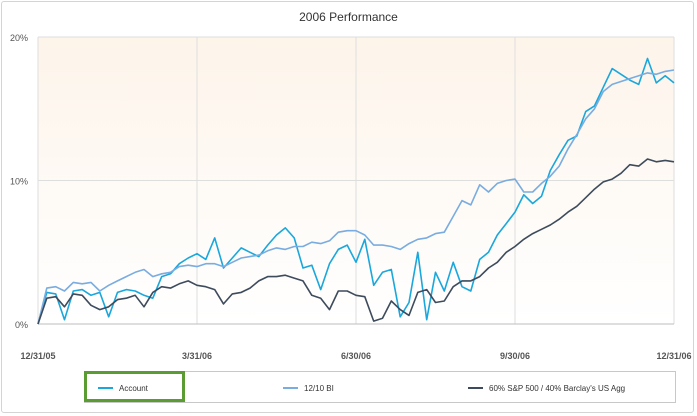  I want to click on y-tick-label: 10%, so click(19, 182).